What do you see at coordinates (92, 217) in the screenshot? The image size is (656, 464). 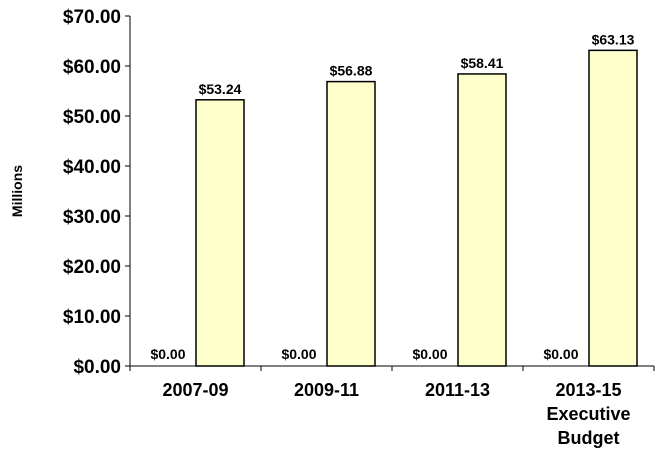 I see `y-tick-label: $30.00` at bounding box center [92, 217].